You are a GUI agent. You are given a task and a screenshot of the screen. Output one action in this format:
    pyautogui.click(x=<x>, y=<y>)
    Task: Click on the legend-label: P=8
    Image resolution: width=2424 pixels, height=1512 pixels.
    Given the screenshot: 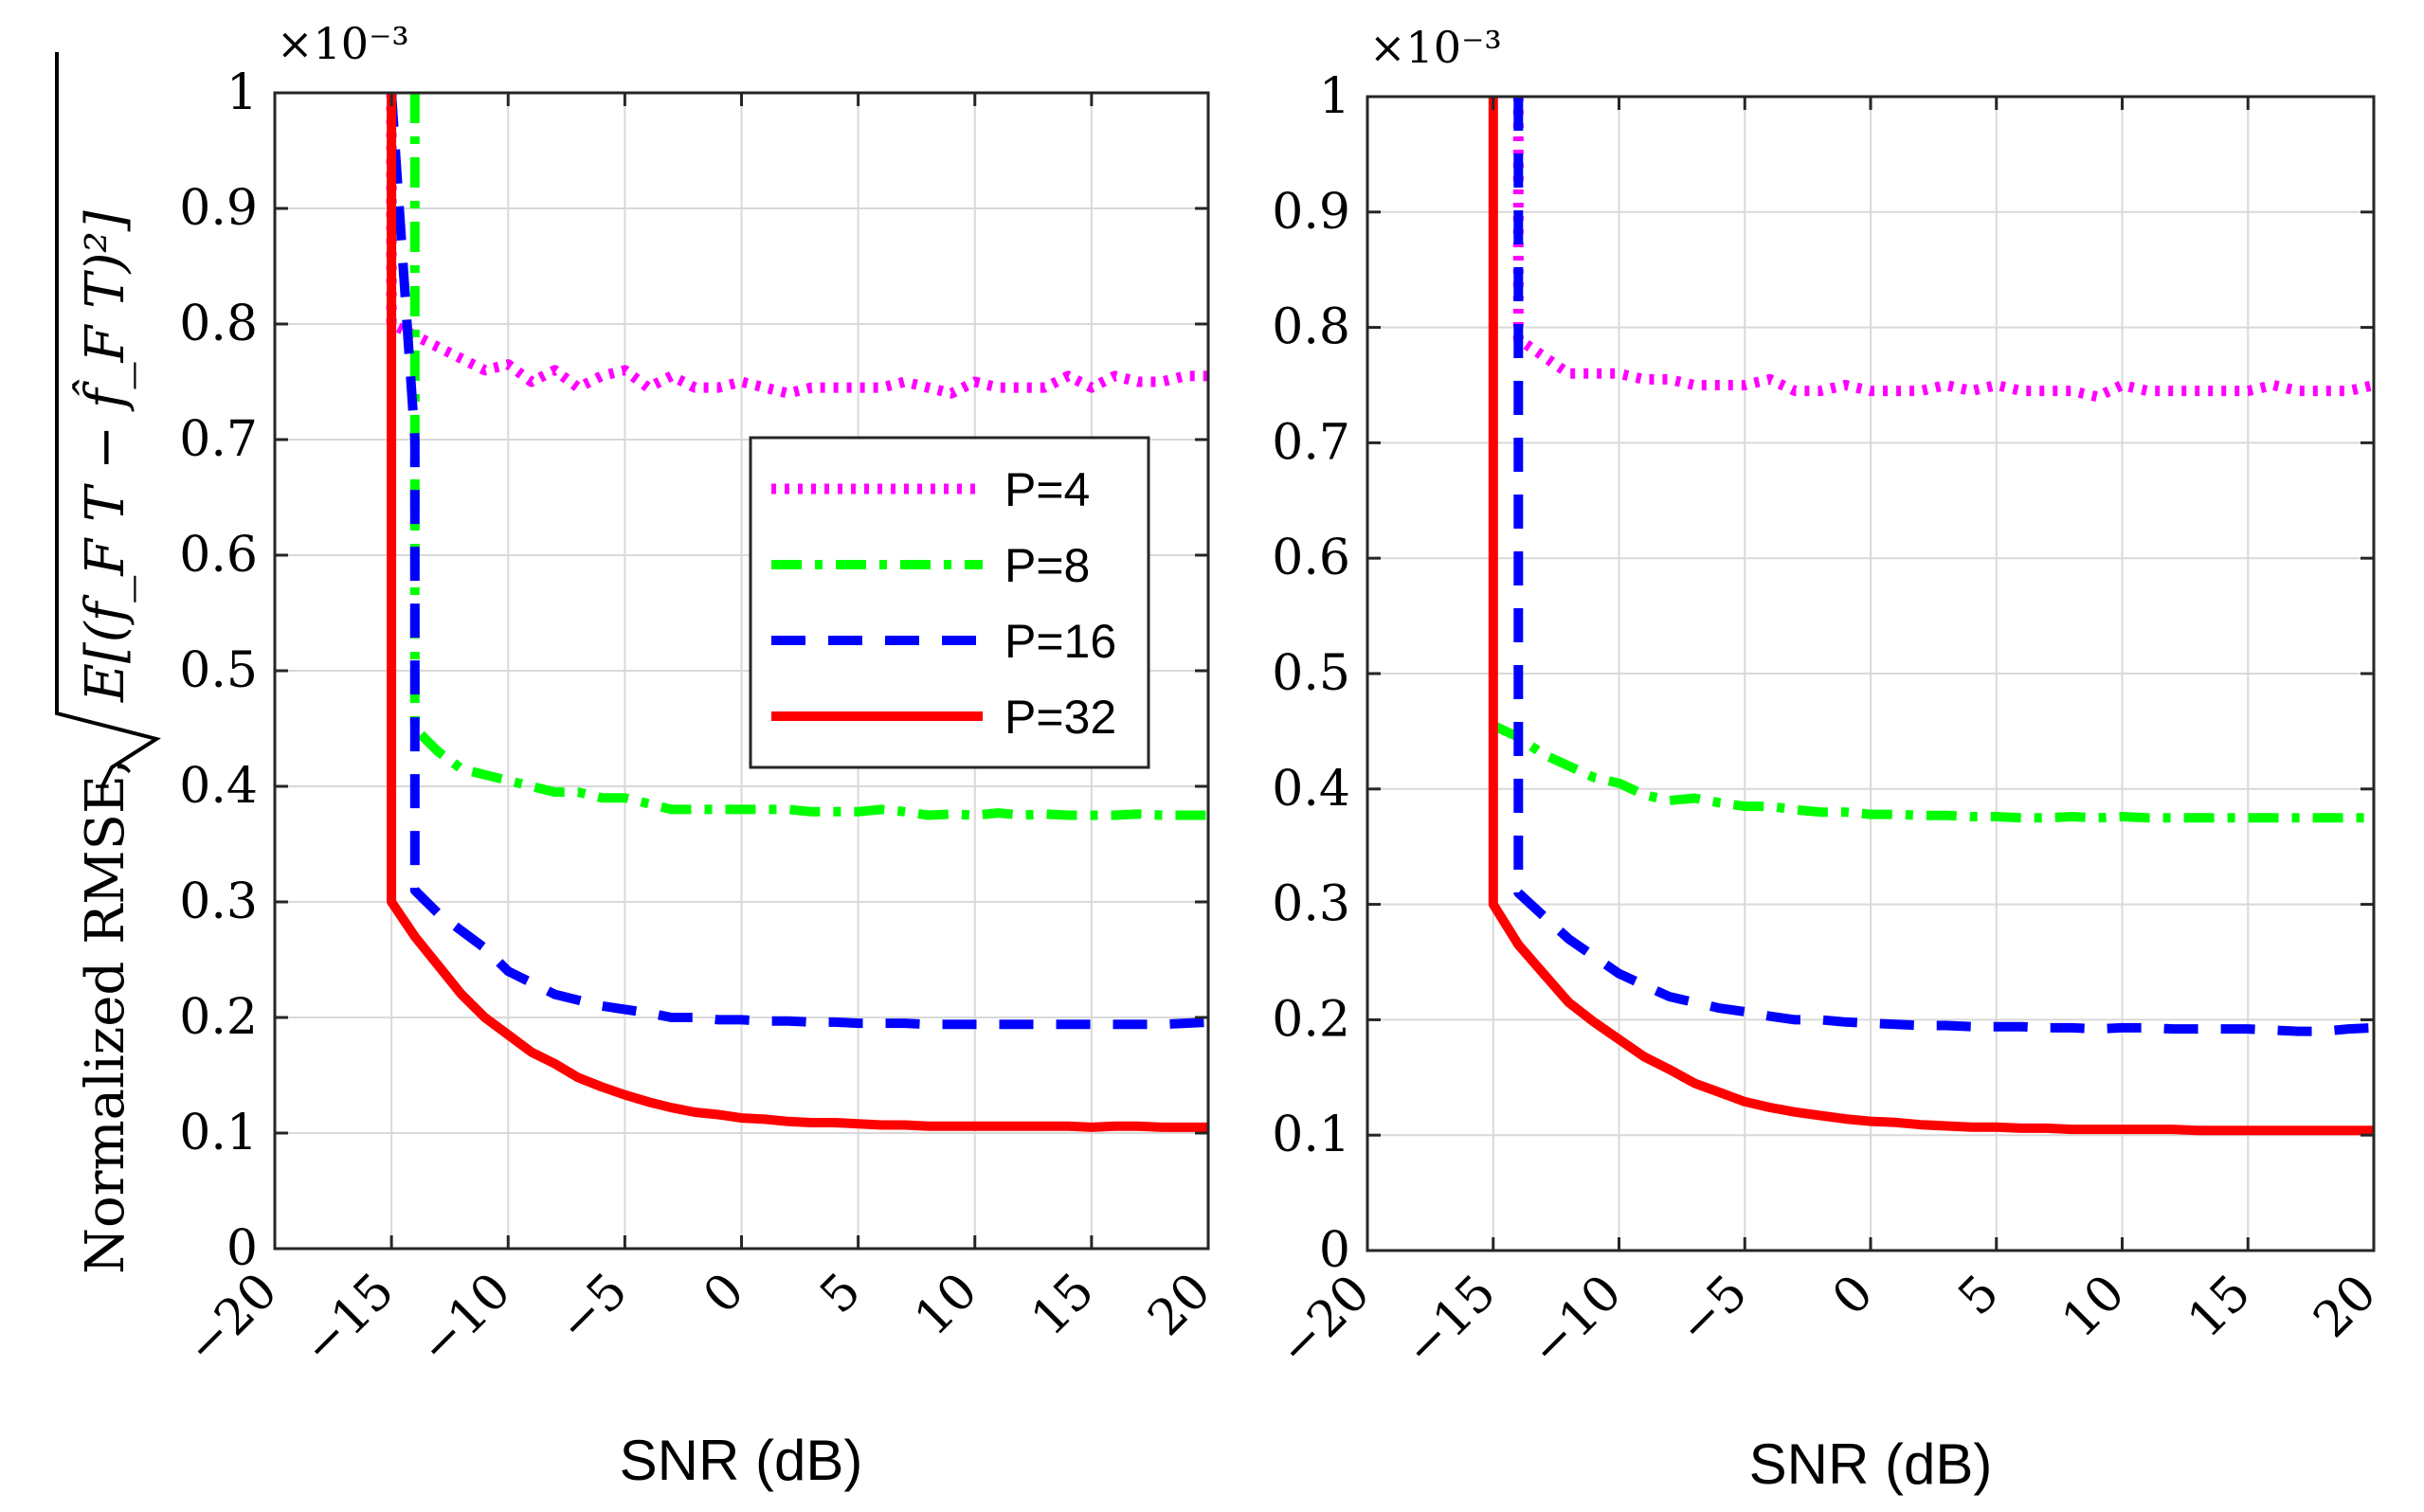 What is the action you would take?
    pyautogui.click(x=1047, y=565)
    